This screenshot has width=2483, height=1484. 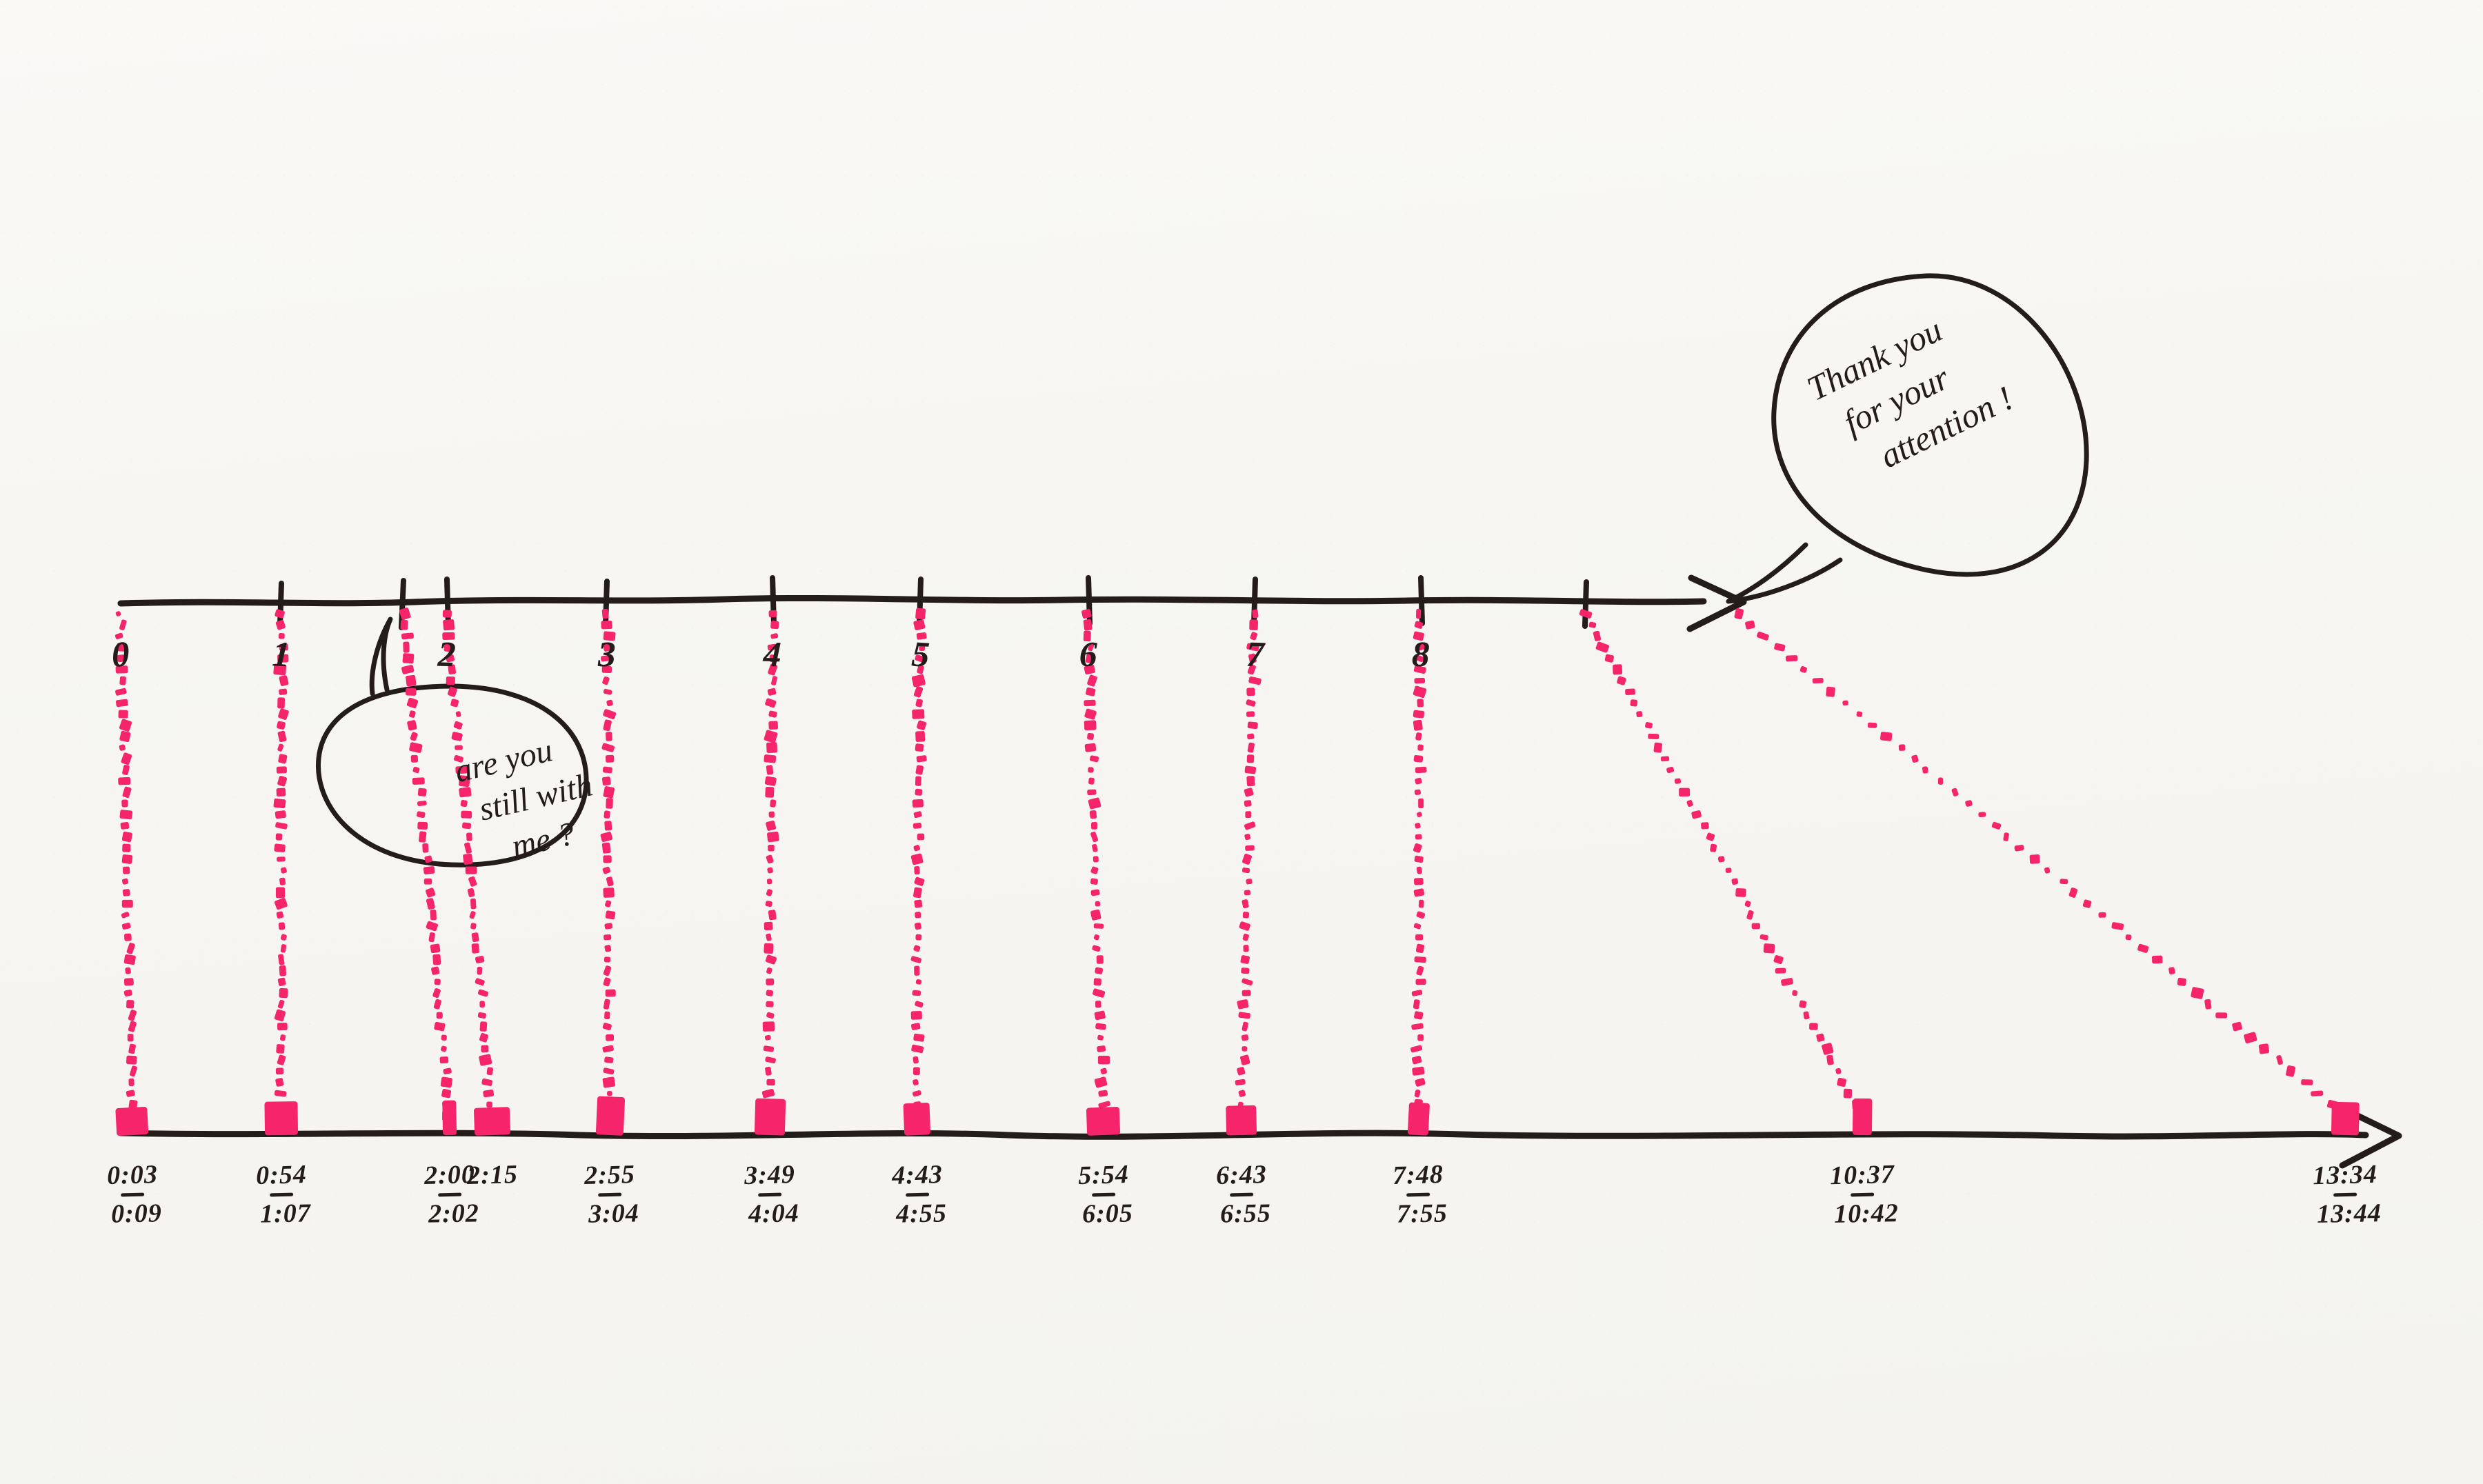 What do you see at coordinates (912, 601) in the screenshot?
I see `top-axis-line` at bounding box center [912, 601].